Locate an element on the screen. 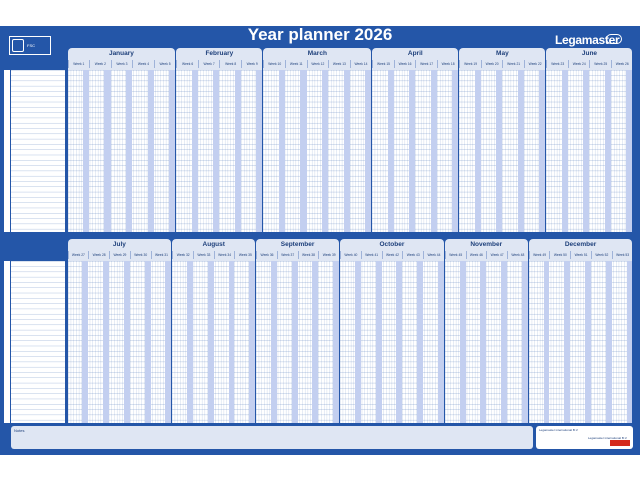 The image size is (640, 480). edding-logo-icon is located at coordinates (620, 443).